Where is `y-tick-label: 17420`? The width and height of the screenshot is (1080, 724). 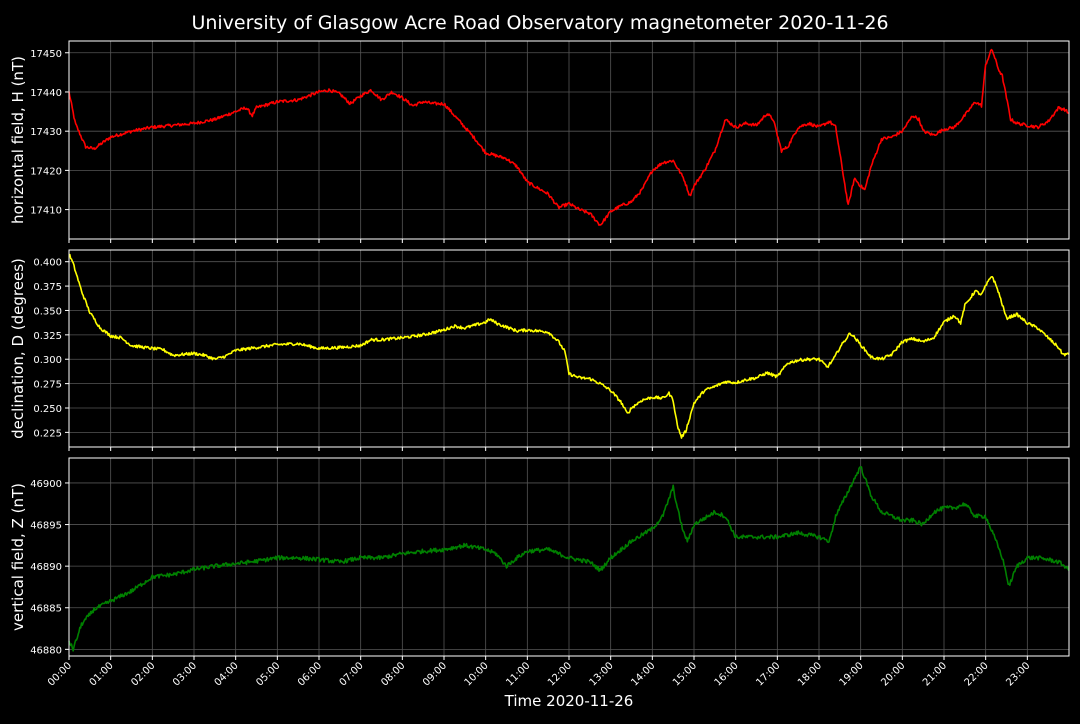
y-tick-label: 17420 is located at coordinates (46, 171).